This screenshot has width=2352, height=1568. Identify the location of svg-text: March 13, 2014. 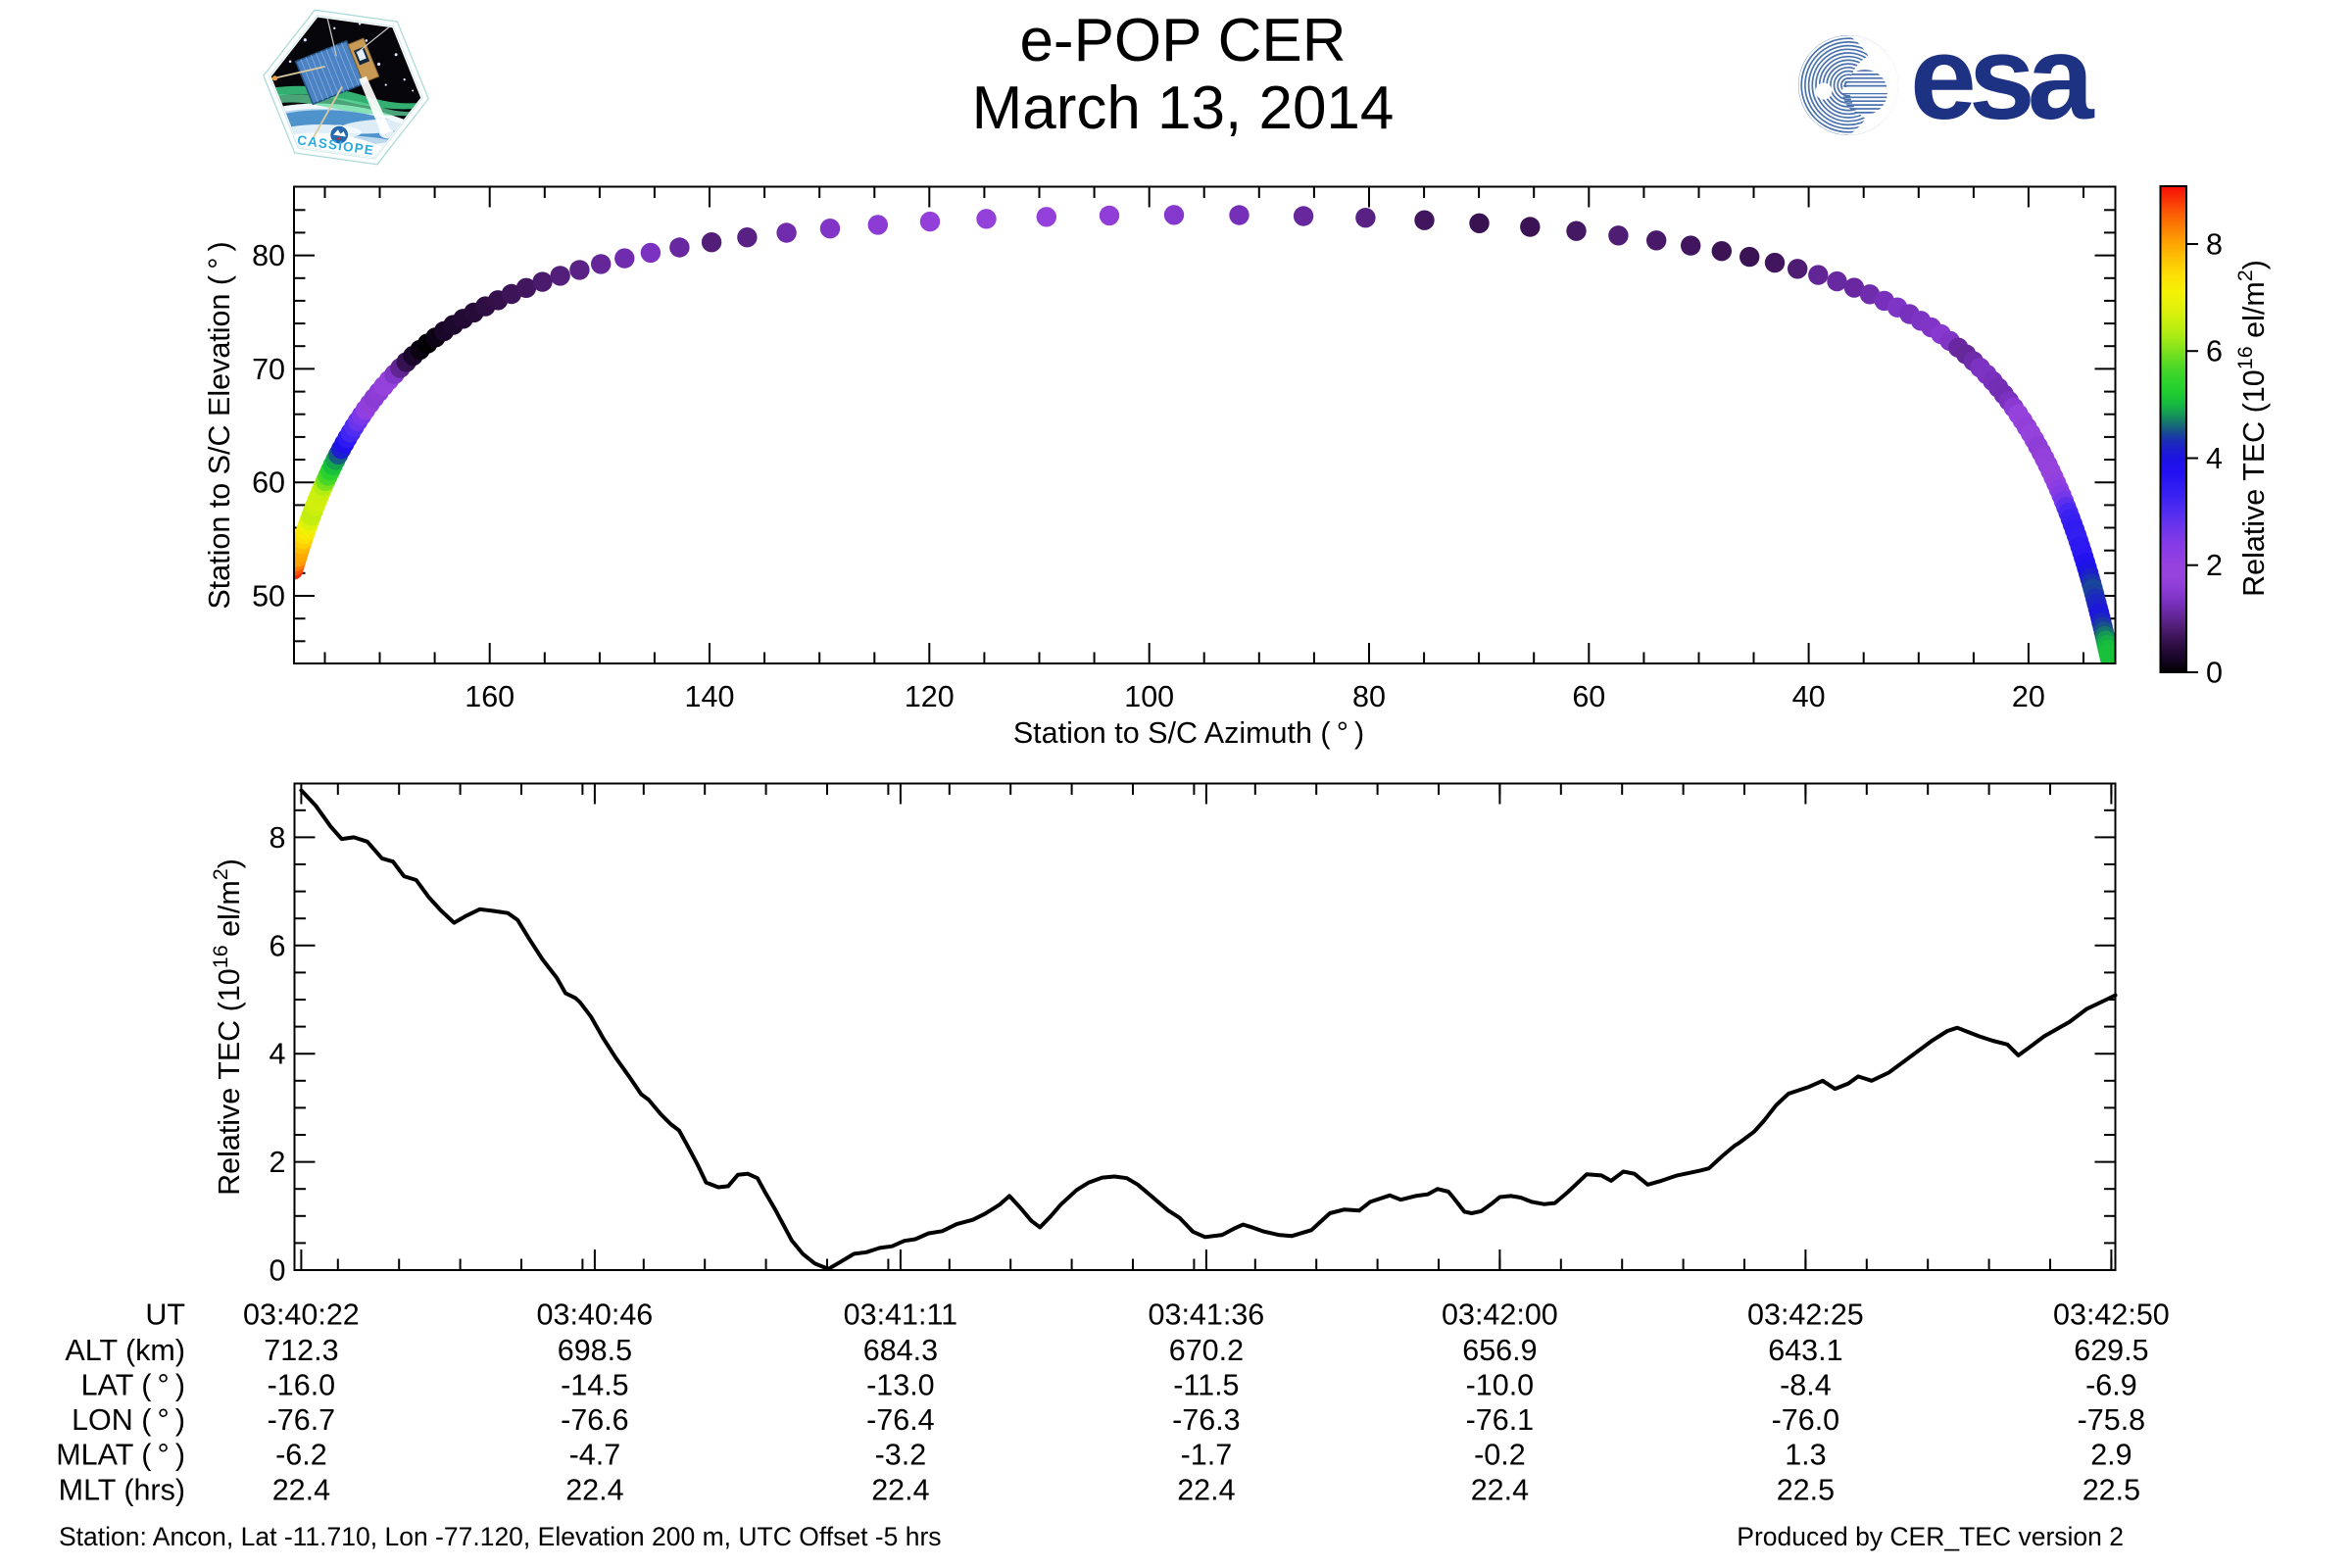
(1183, 108).